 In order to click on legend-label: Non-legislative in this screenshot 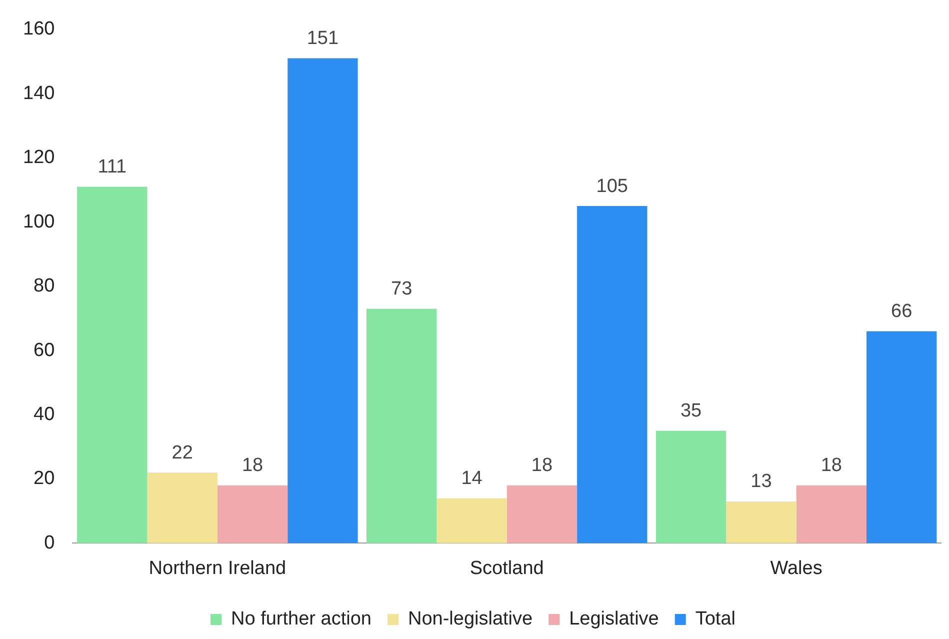, I will do `click(470, 619)`.